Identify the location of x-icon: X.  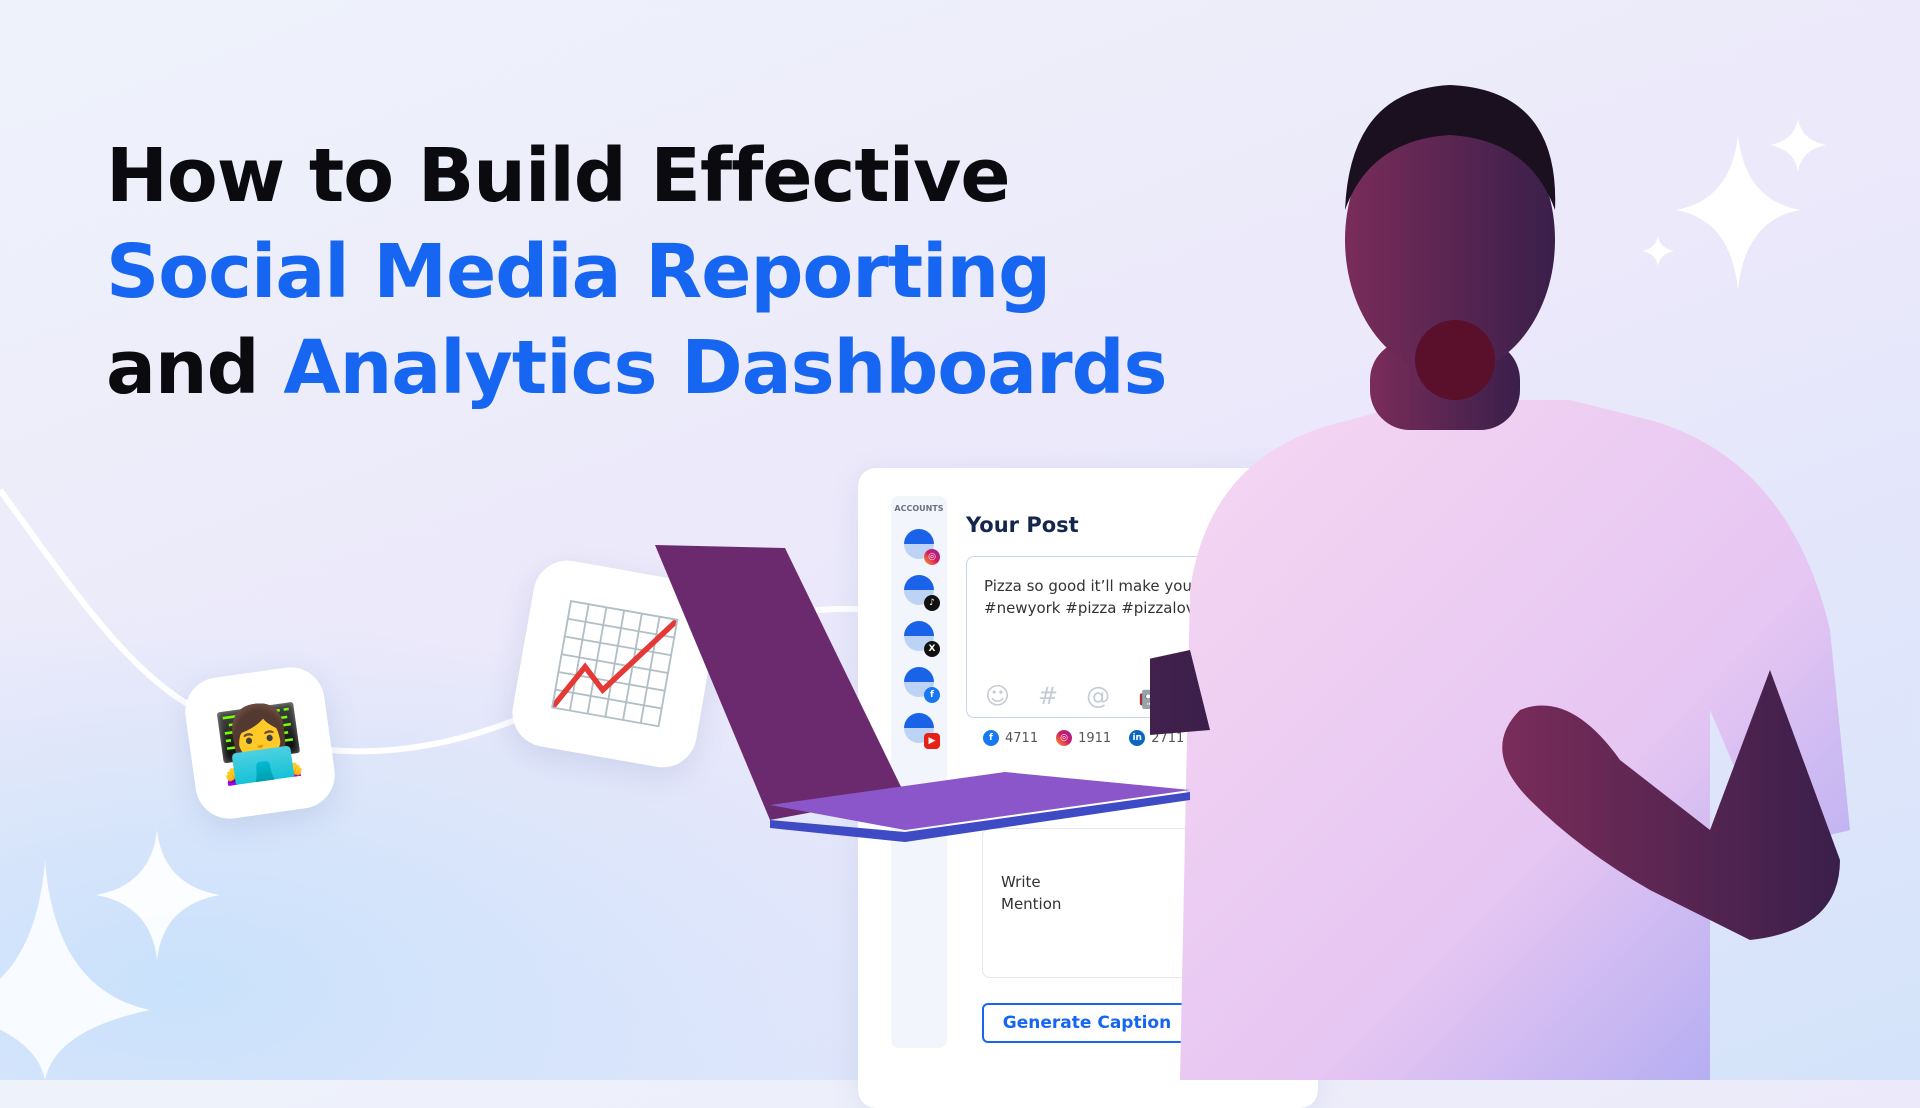
(932, 649).